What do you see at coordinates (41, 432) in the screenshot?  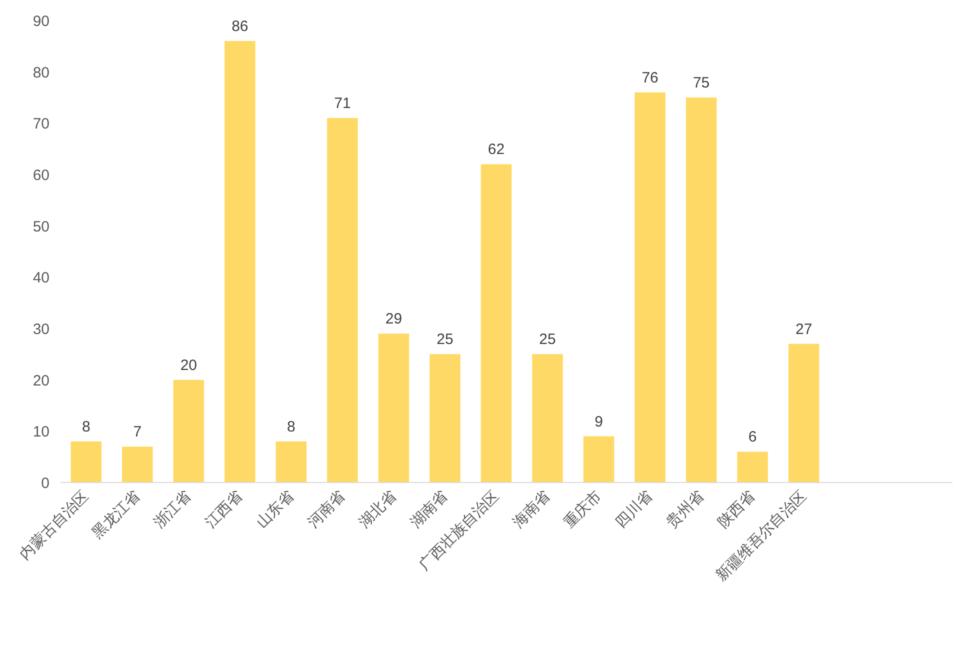 I see `y-tick-label: 10` at bounding box center [41, 432].